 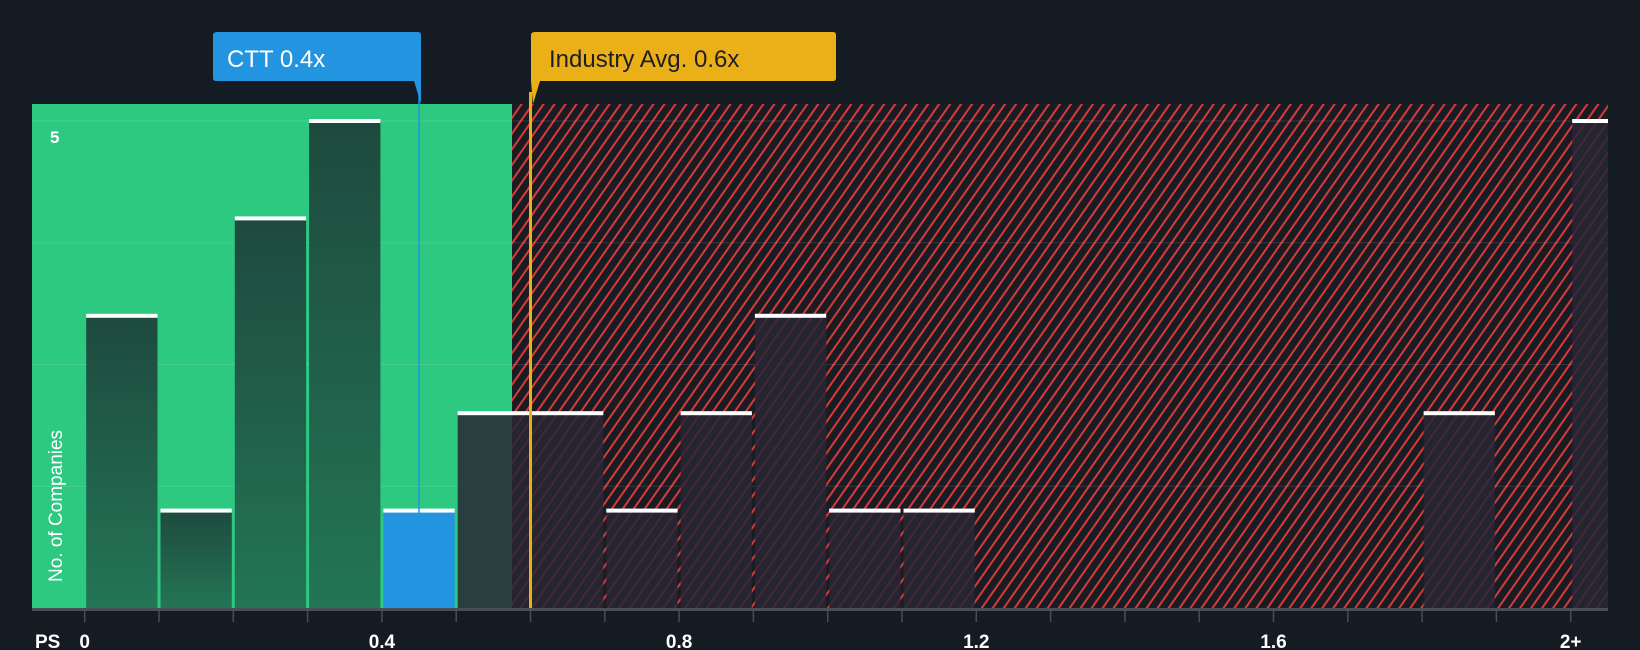 What do you see at coordinates (84, 641) in the screenshot?
I see `x-tick-label: 0` at bounding box center [84, 641].